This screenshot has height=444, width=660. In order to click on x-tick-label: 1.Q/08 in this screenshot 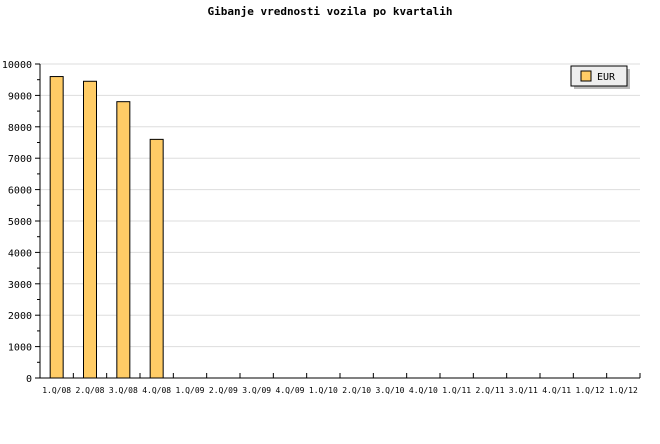, I will do `click(56, 390)`.